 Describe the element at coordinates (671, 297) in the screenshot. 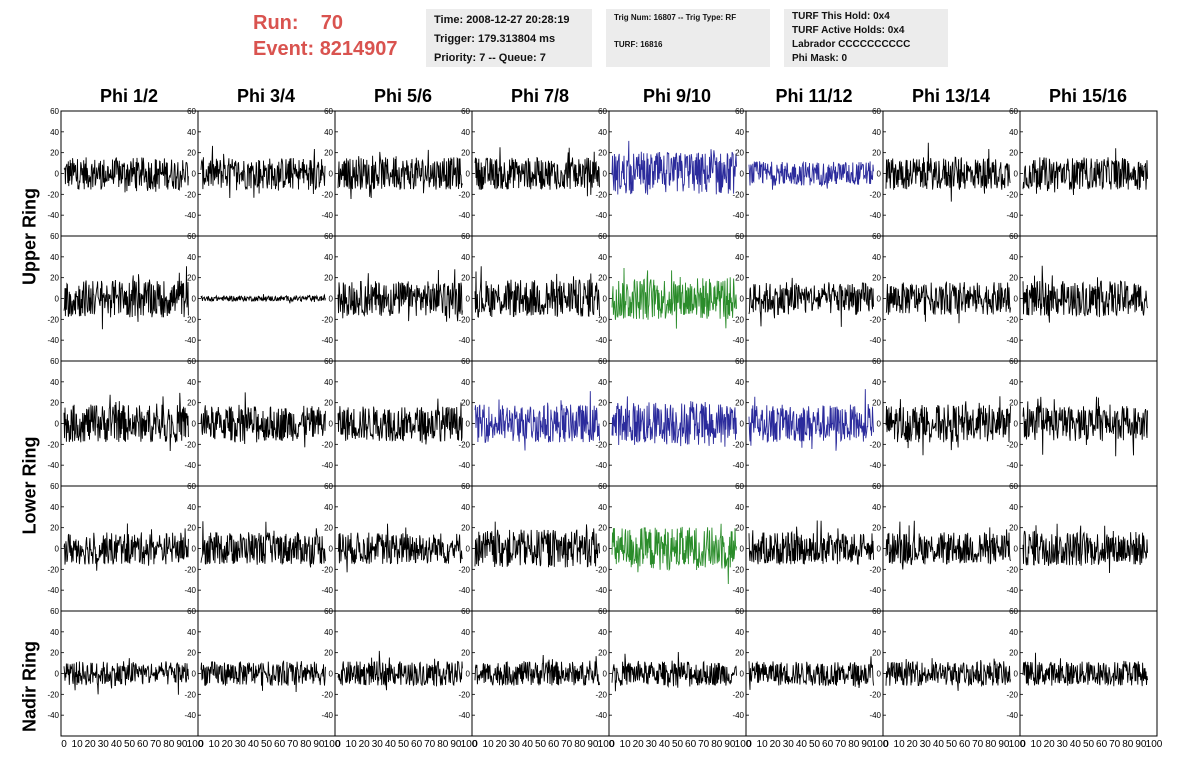

I see `waveform-panel-r2-c5: -40 -20 0 20 40 60` at that location.